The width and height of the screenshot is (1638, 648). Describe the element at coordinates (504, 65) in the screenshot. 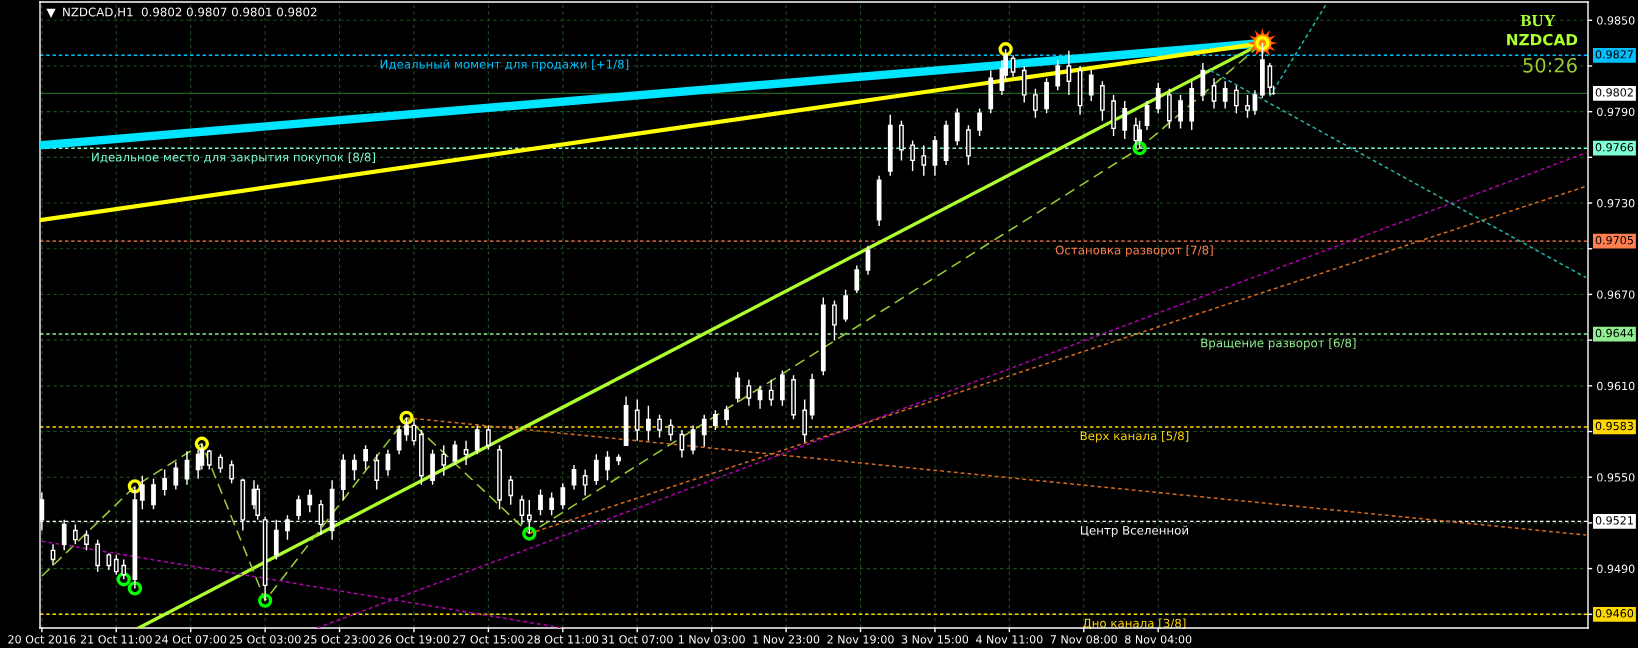

I see `annotation: Идеальный момент для продажи [+1/8]` at that location.